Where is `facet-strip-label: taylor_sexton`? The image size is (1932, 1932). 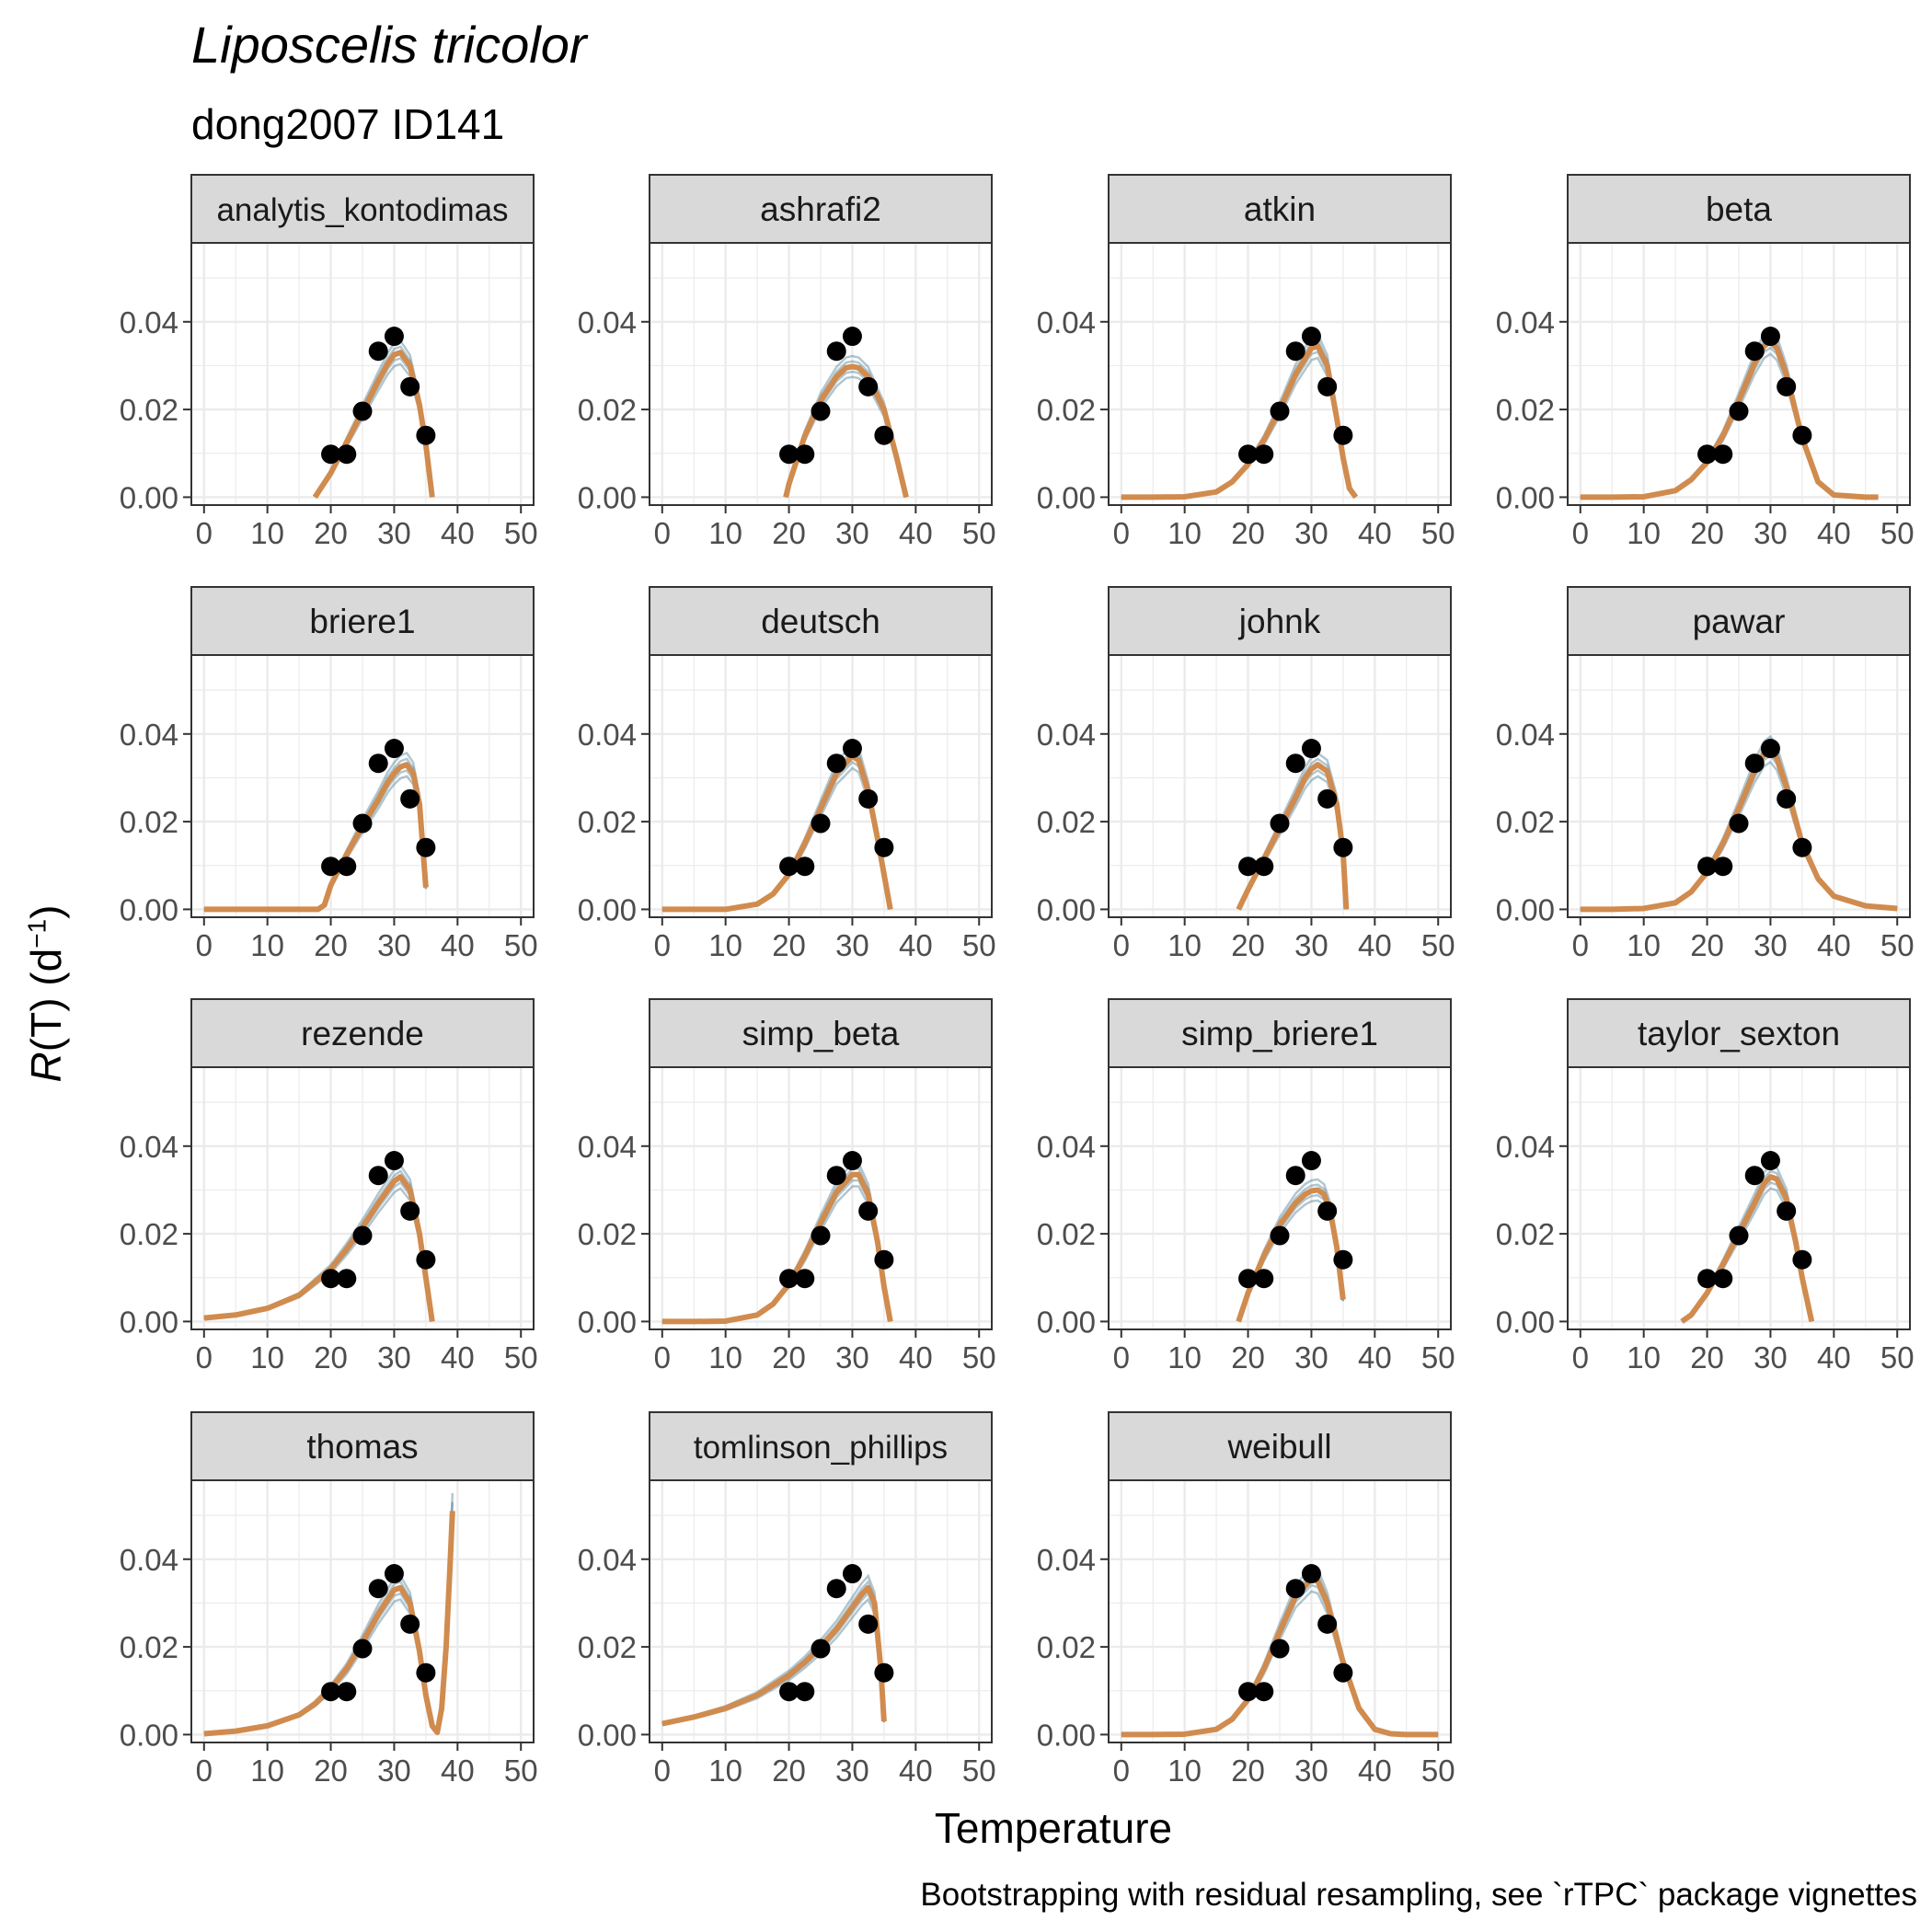
facet-strip-label: taylor_sexton is located at coordinates (1739, 1033).